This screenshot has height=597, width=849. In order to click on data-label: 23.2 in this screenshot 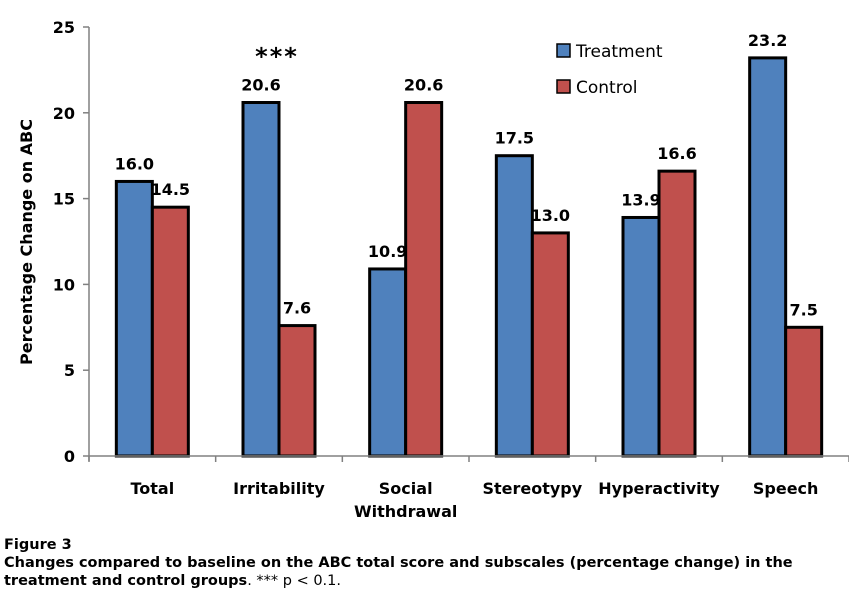, I will do `click(767, 40)`.